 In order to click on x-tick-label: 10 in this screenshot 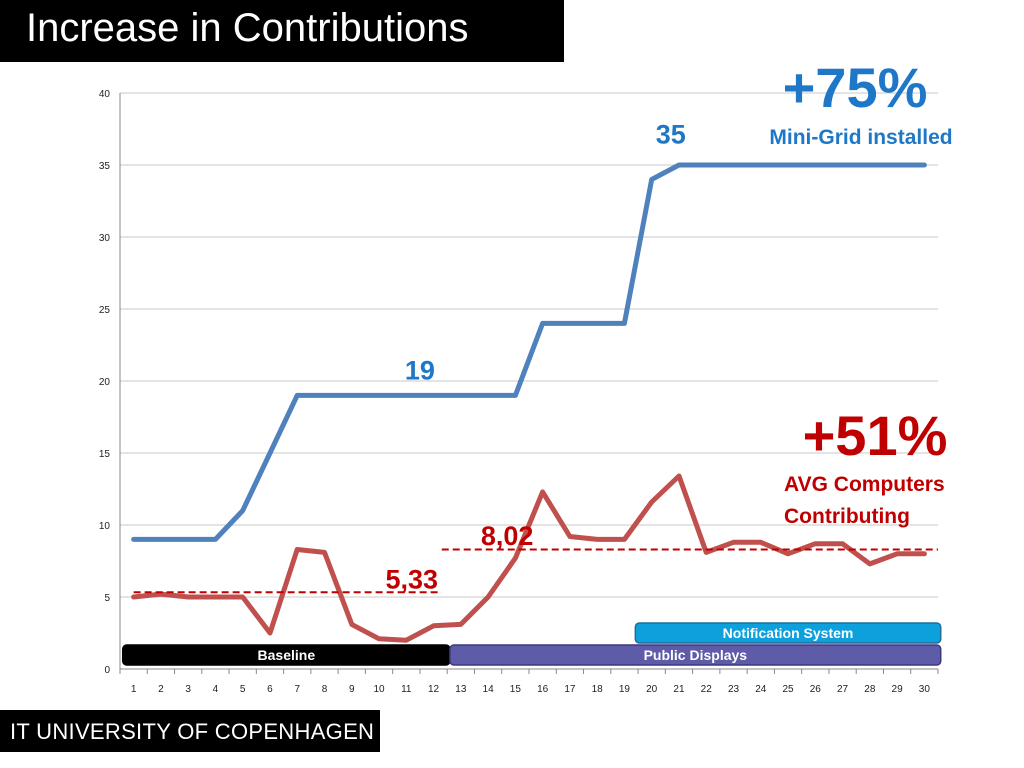, I will do `click(379, 689)`.